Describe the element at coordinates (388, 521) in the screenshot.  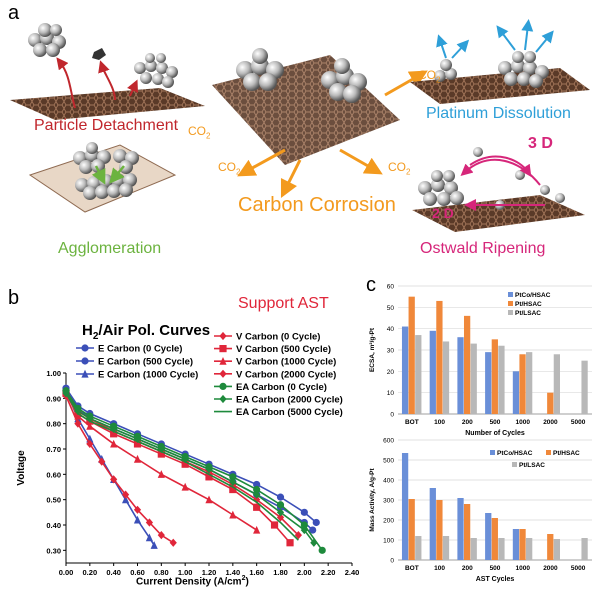
I see `y-tick-label: 200` at that location.